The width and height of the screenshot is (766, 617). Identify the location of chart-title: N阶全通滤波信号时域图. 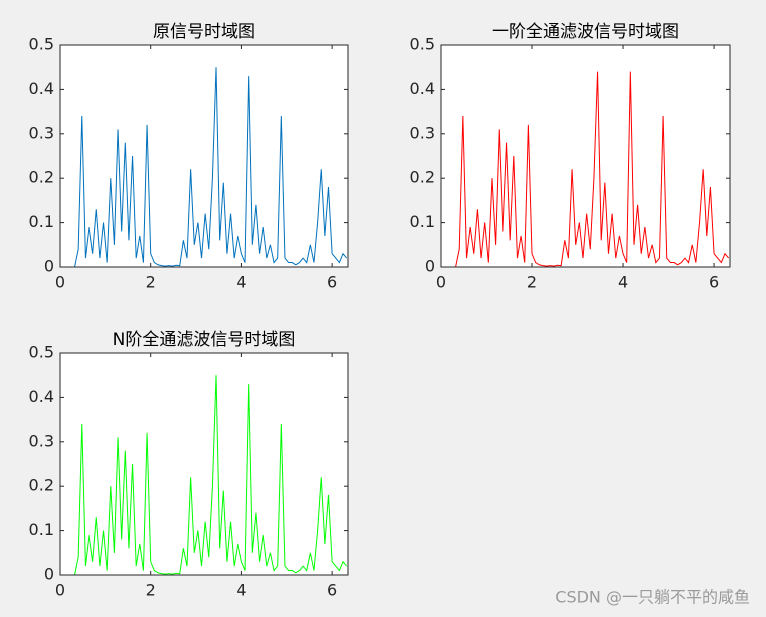
(204, 340).